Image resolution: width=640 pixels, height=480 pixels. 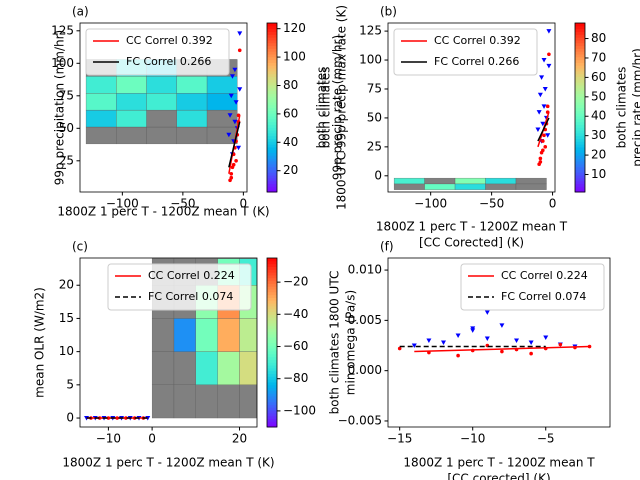 I want to click on x-tick-label: −10, so click(x=472, y=439).